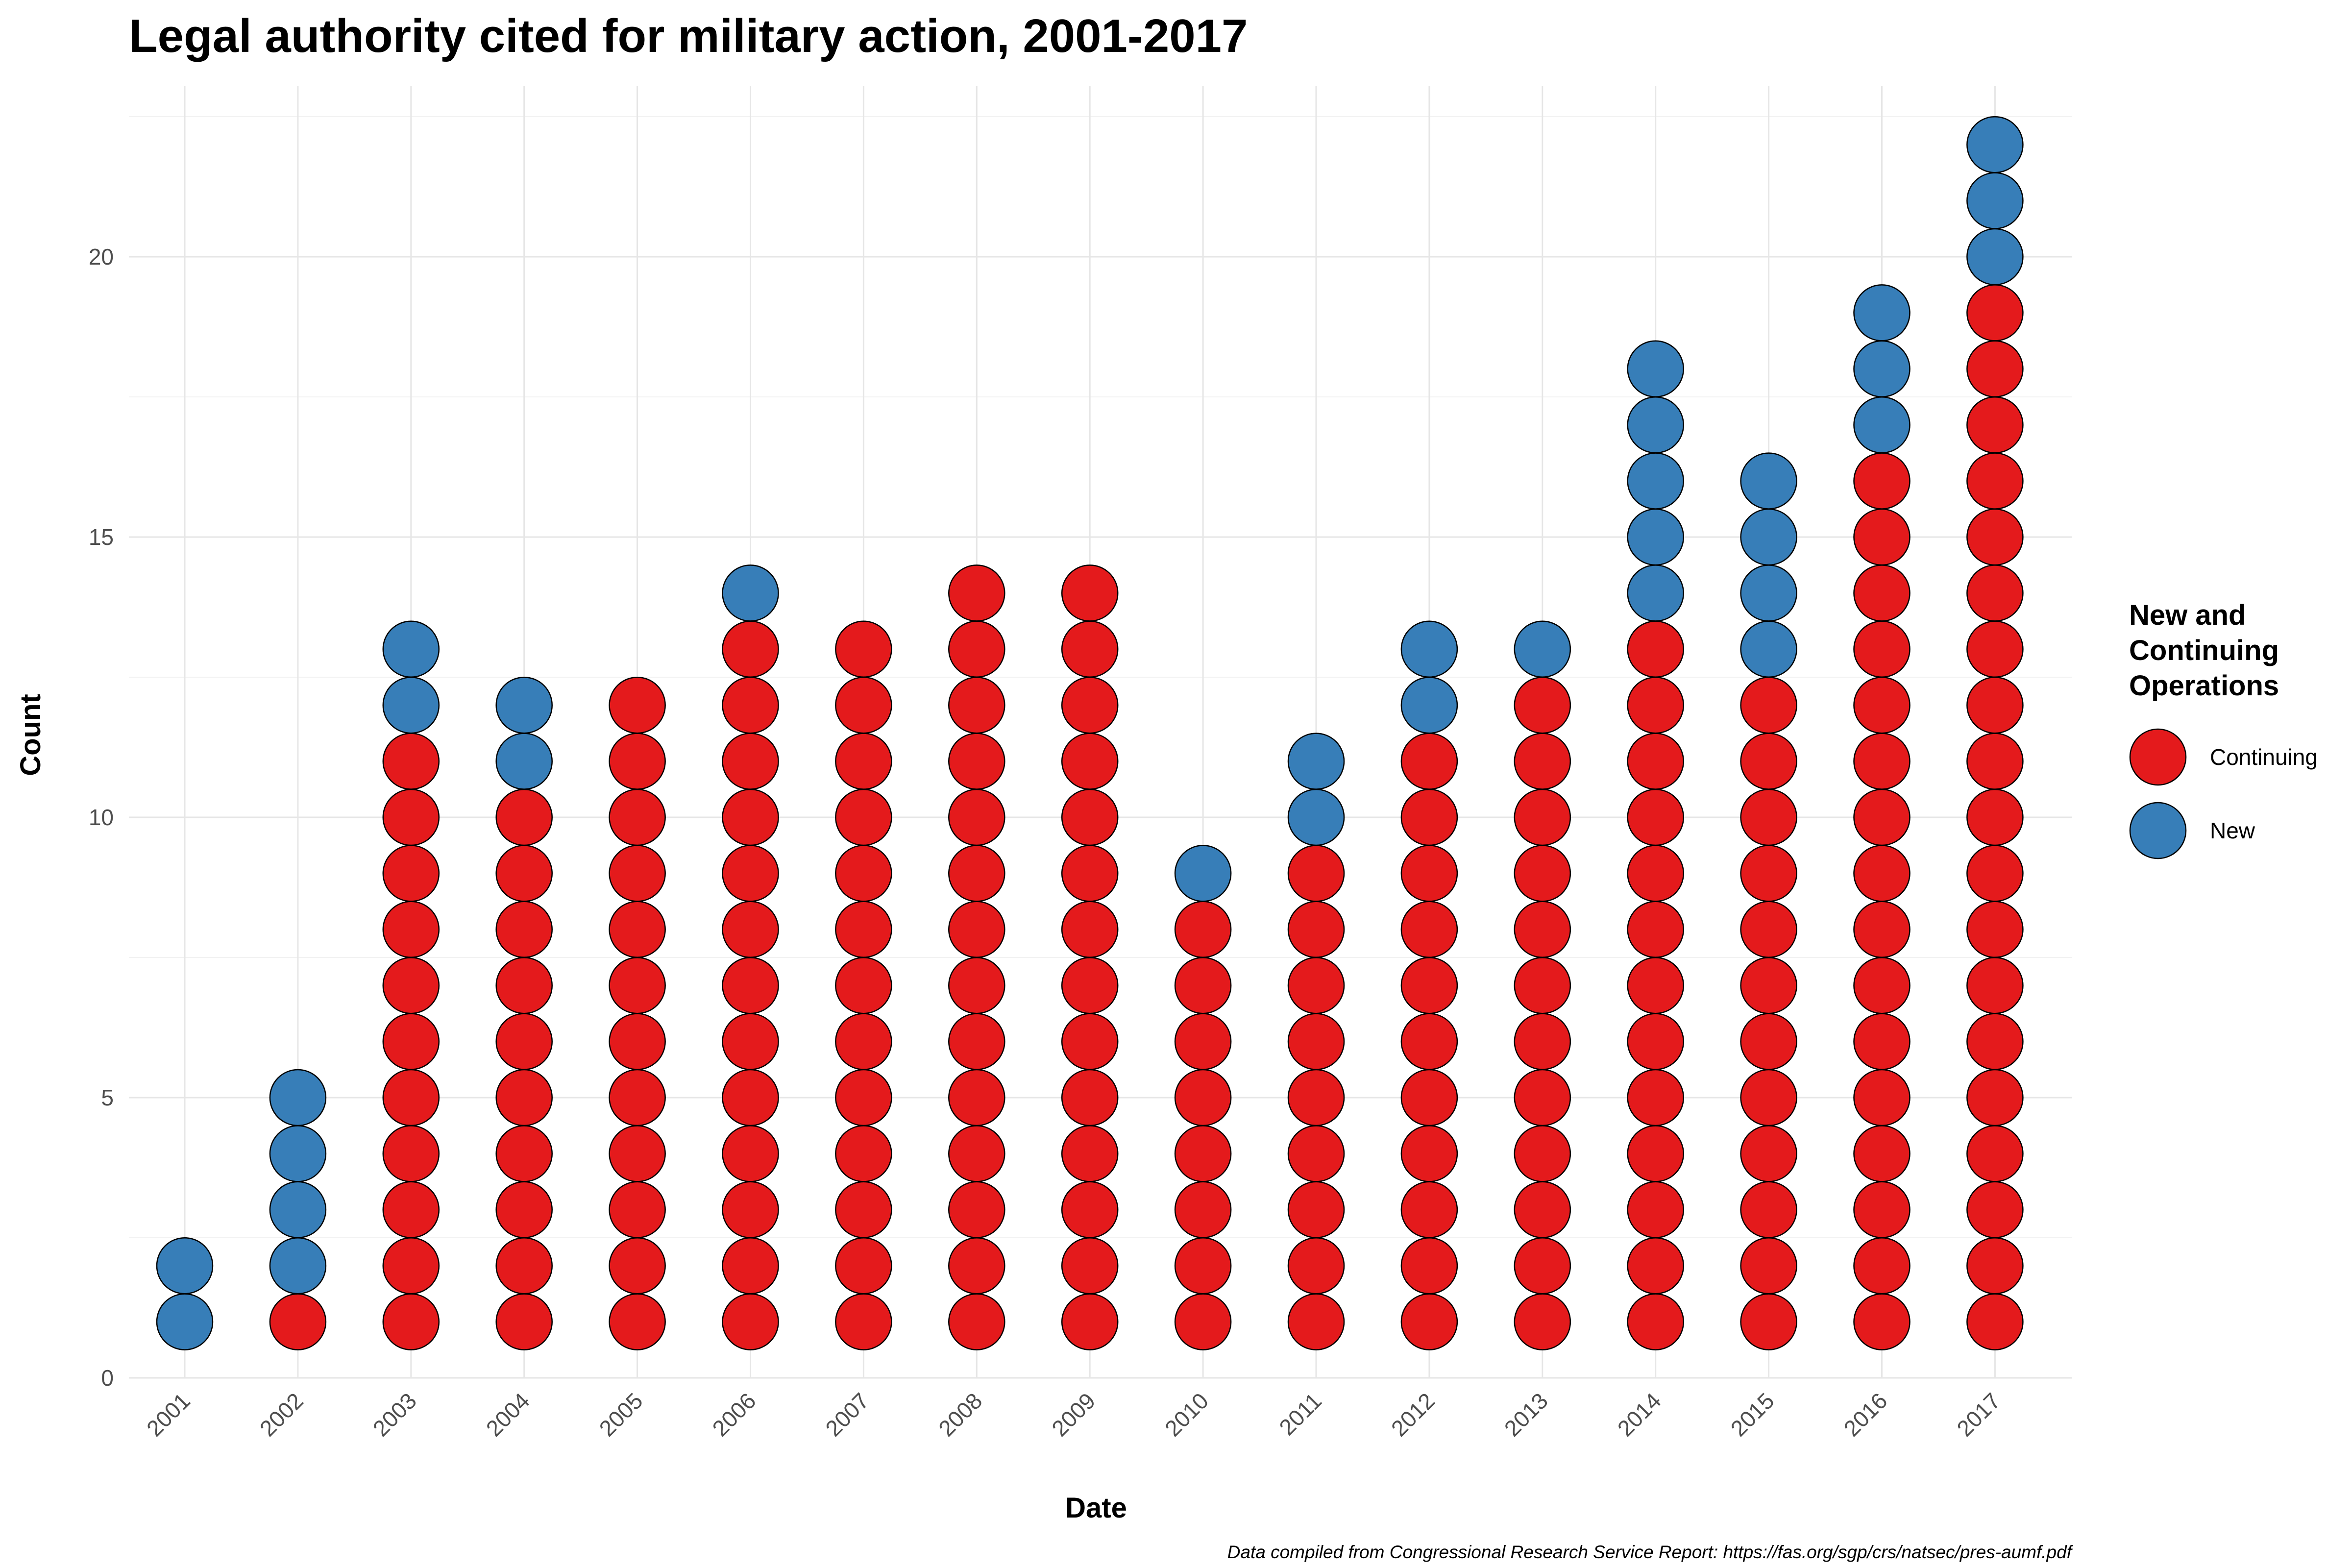 This screenshot has height=1568, width=2352. Describe the element at coordinates (1655, 425) in the screenshot. I see `dot-new-2014` at that location.